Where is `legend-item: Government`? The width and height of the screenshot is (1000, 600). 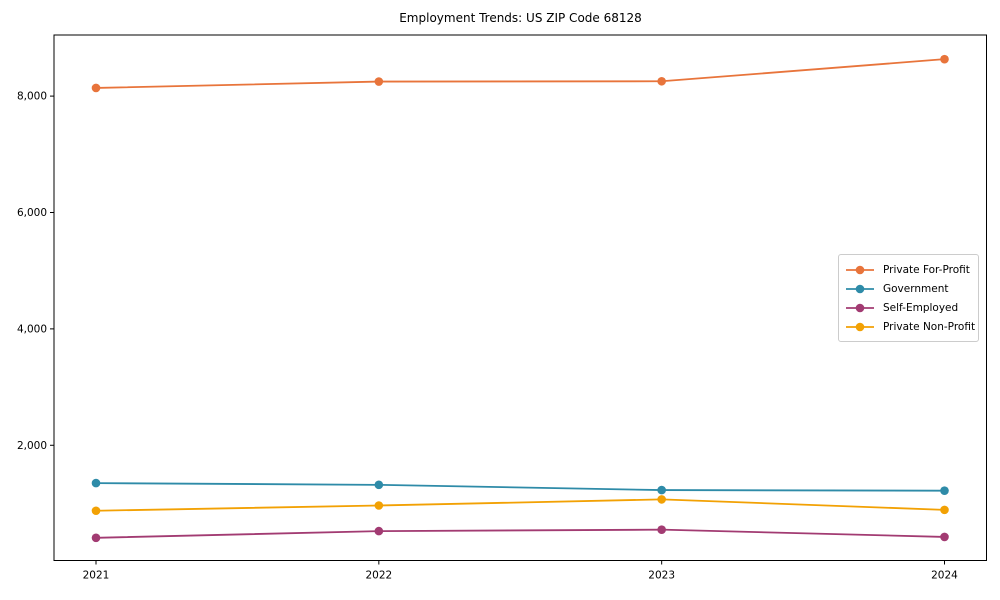 legend-item: Government is located at coordinates (908, 288).